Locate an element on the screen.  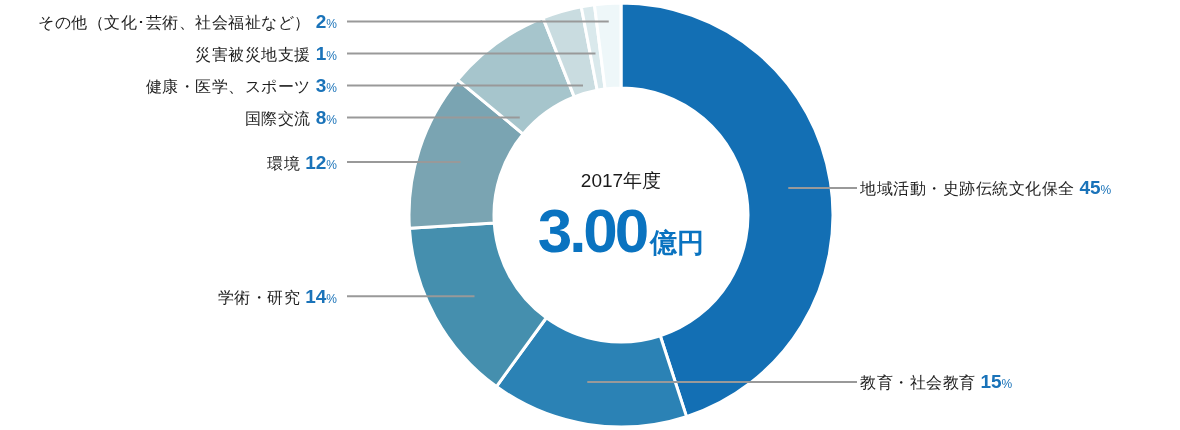
data-label: 3% is located at coordinates (326, 85).